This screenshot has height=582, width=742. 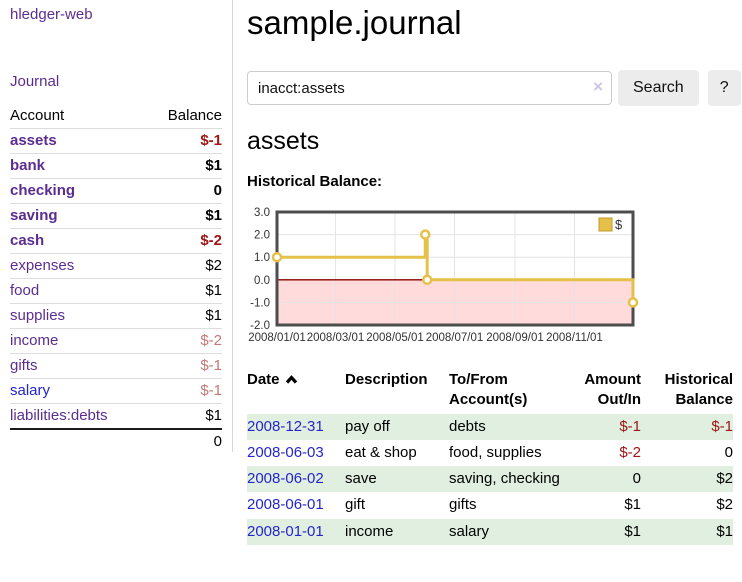 I want to click on x-axis-tick-label: 2008/03/01, so click(x=336, y=338).